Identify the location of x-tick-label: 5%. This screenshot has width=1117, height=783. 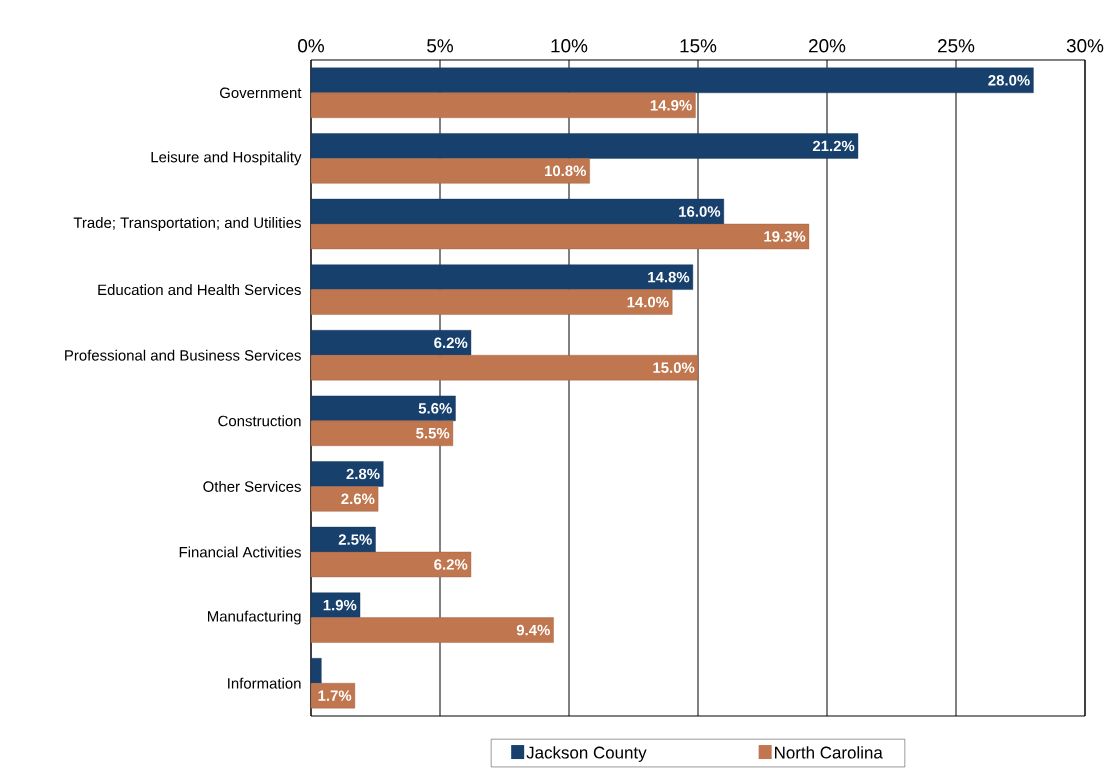
(440, 46).